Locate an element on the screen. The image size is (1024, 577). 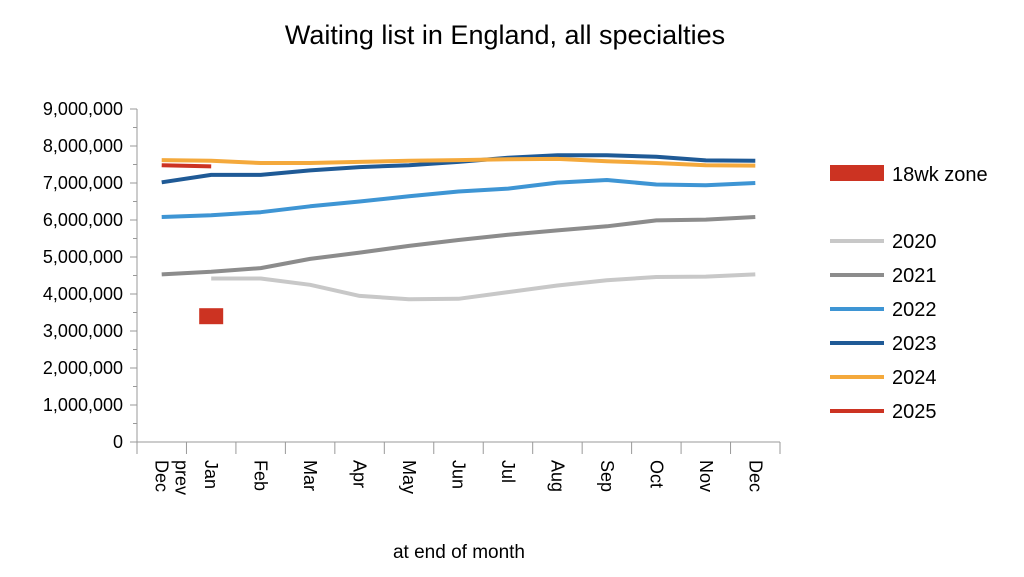
y-tick-label: 6,000,000 is located at coordinates (83, 220).